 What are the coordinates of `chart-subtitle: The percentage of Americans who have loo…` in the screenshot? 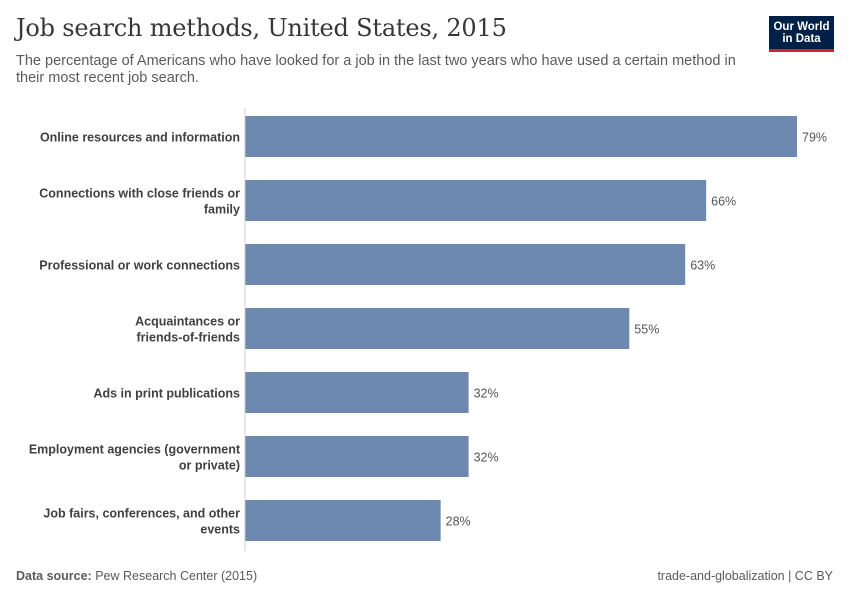 It's located at (376, 69).